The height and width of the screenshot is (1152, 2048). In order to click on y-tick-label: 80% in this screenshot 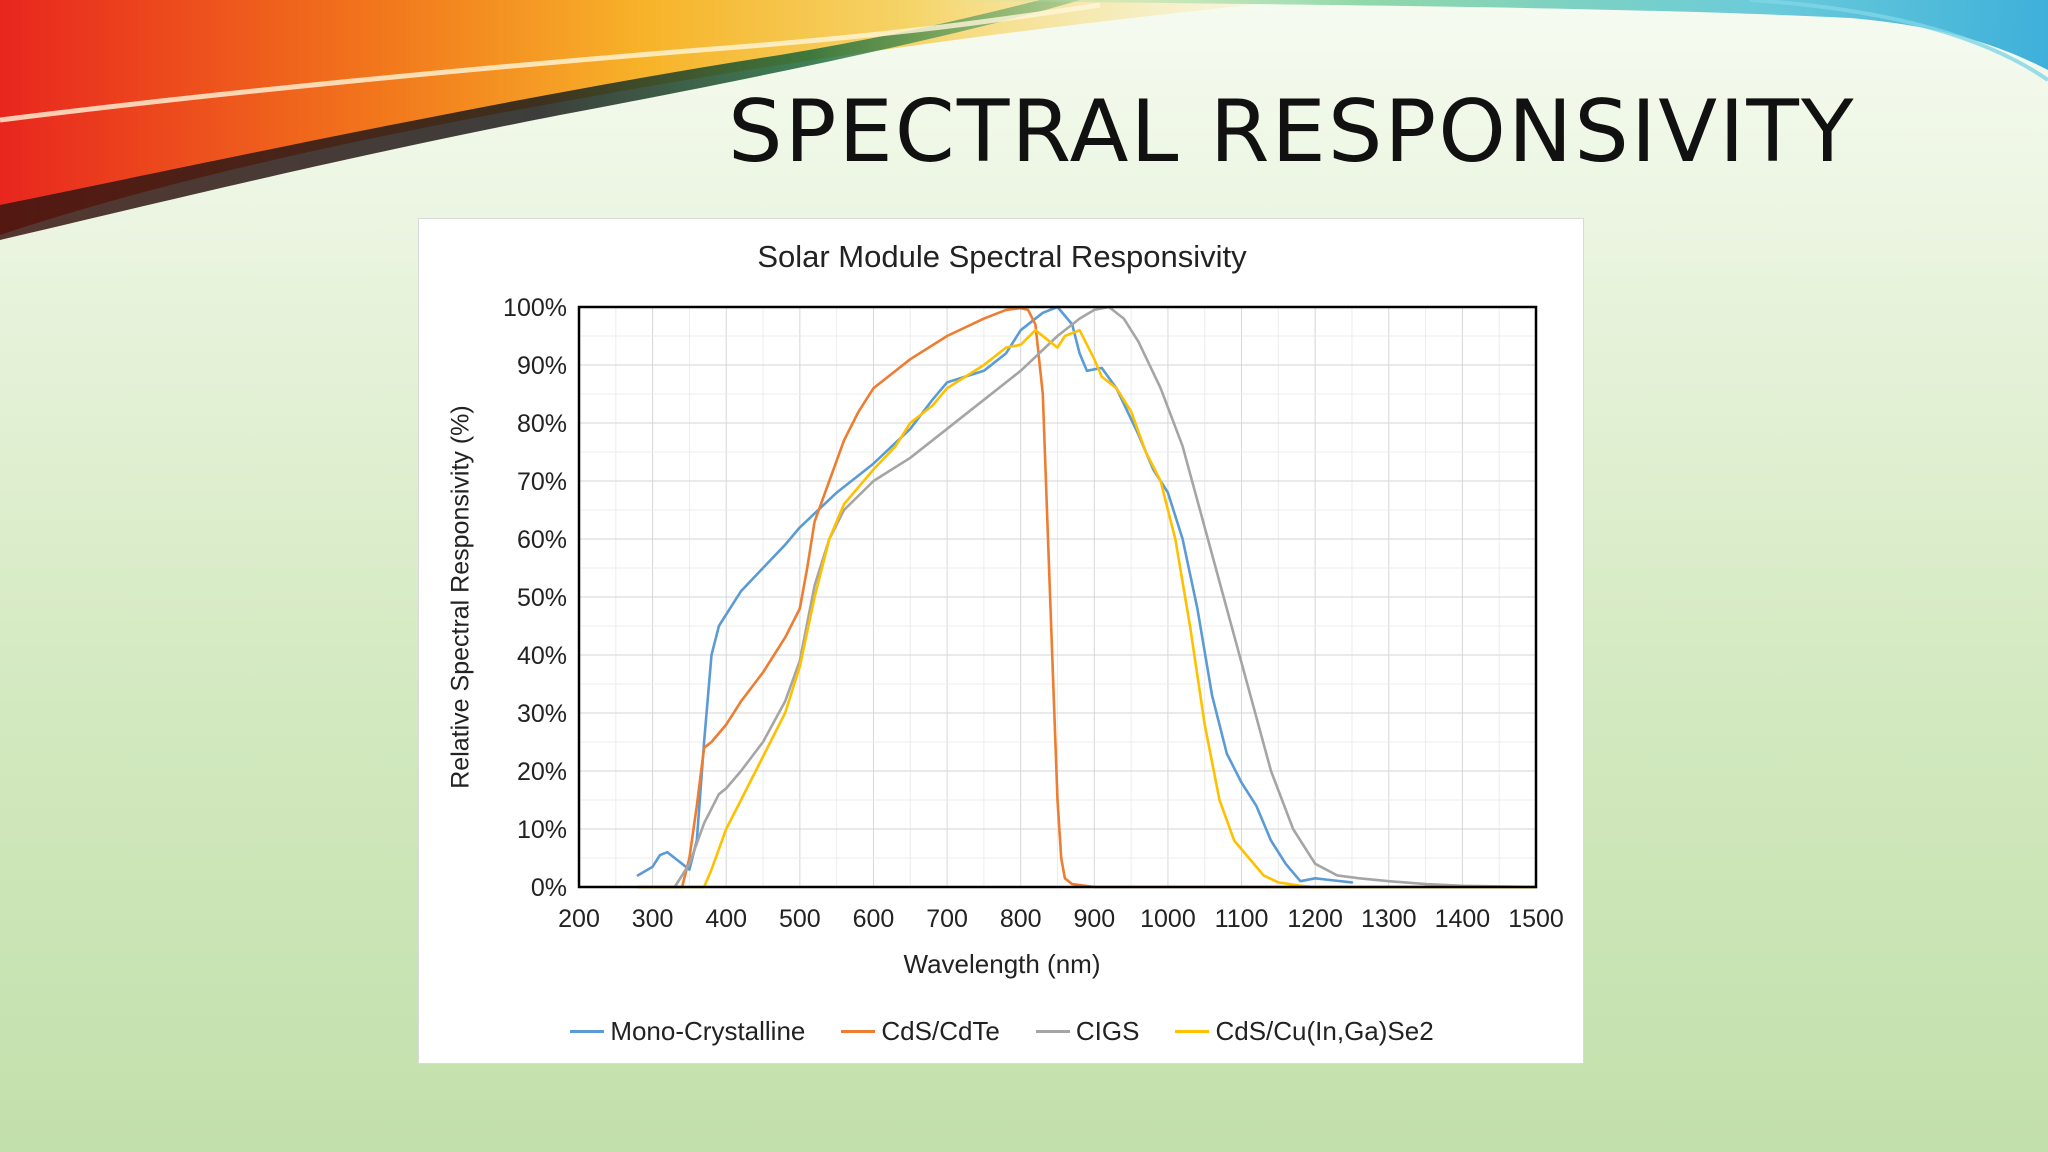, I will do `click(542, 424)`.